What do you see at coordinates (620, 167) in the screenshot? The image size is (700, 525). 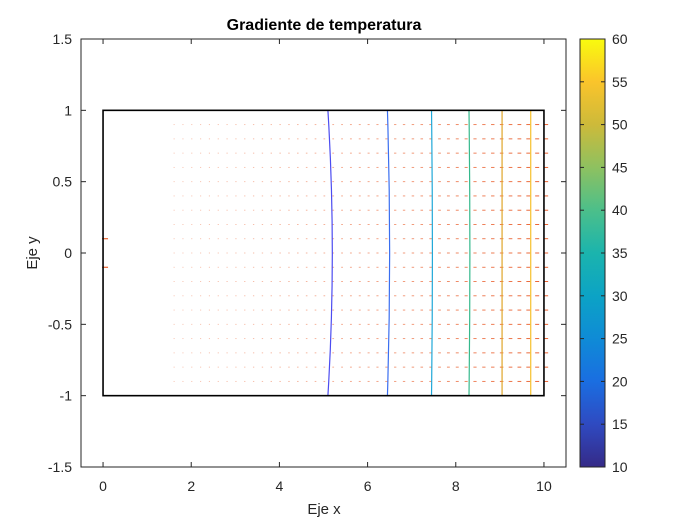 I see `colorbar-tick-label: 45` at bounding box center [620, 167].